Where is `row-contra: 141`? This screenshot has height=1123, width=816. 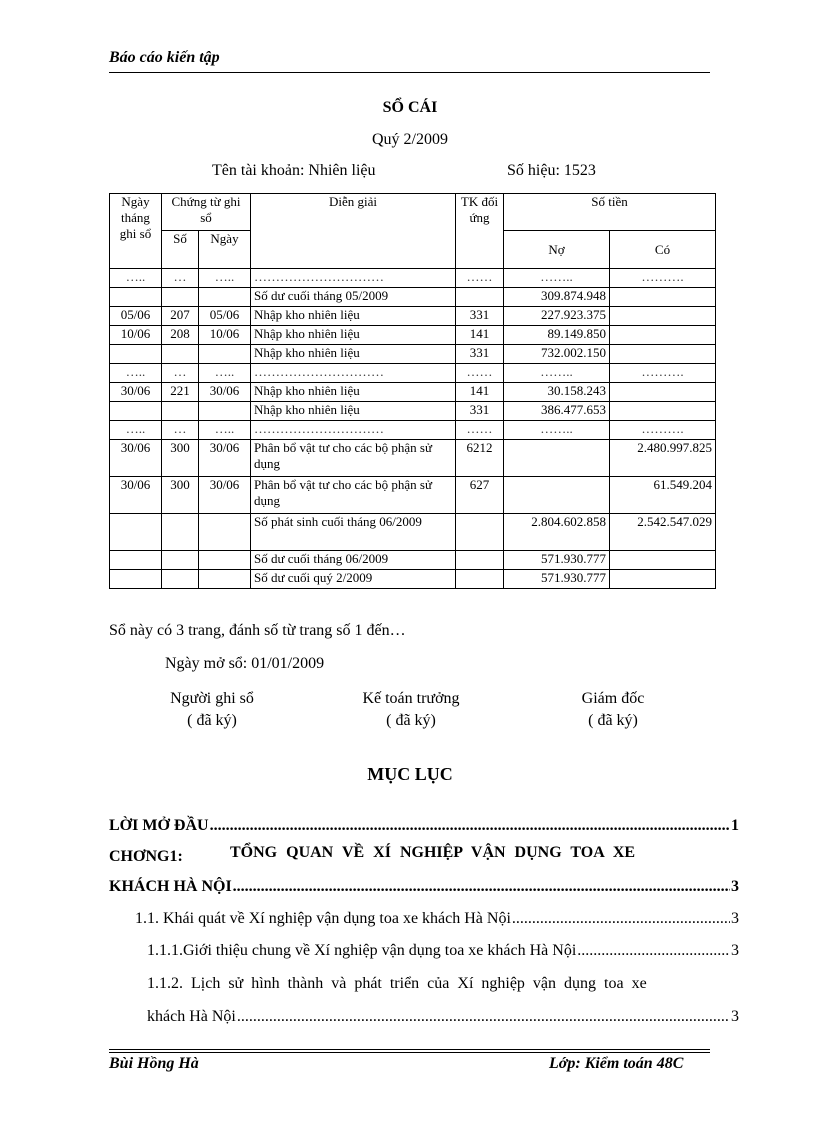 row-contra: 141 is located at coordinates (479, 335).